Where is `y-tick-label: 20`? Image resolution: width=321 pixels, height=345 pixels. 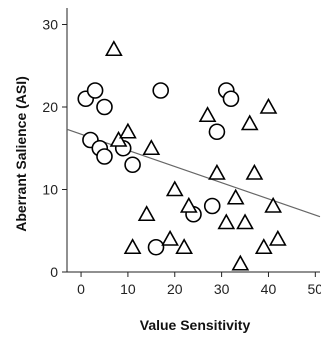 y-tick-label: 20 is located at coordinates (50, 107).